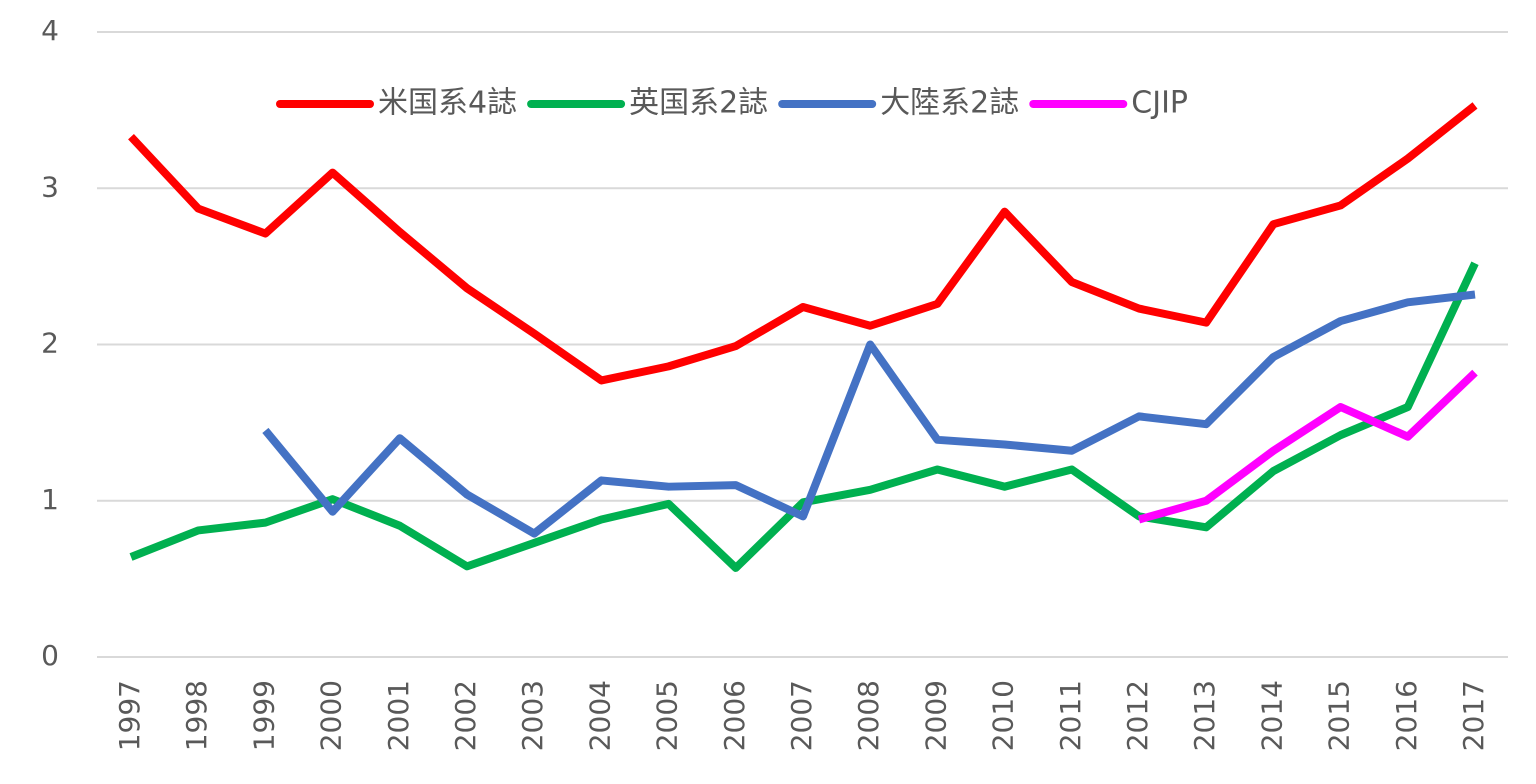  What do you see at coordinates (465, 715) in the screenshot?
I see `x-tick-label: 2002` at bounding box center [465, 715].